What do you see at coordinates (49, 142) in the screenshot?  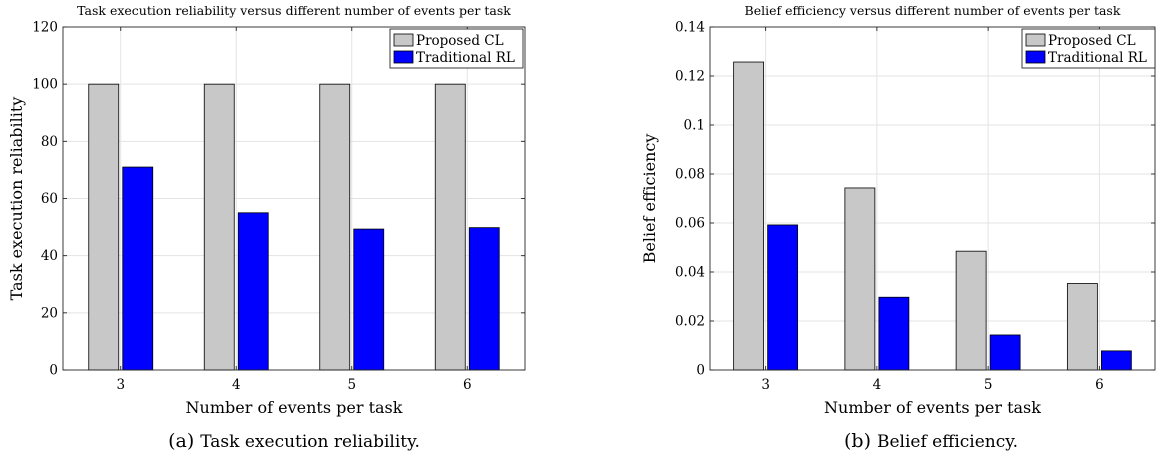 I see `chart-a-y-tick-label: 80` at bounding box center [49, 142].